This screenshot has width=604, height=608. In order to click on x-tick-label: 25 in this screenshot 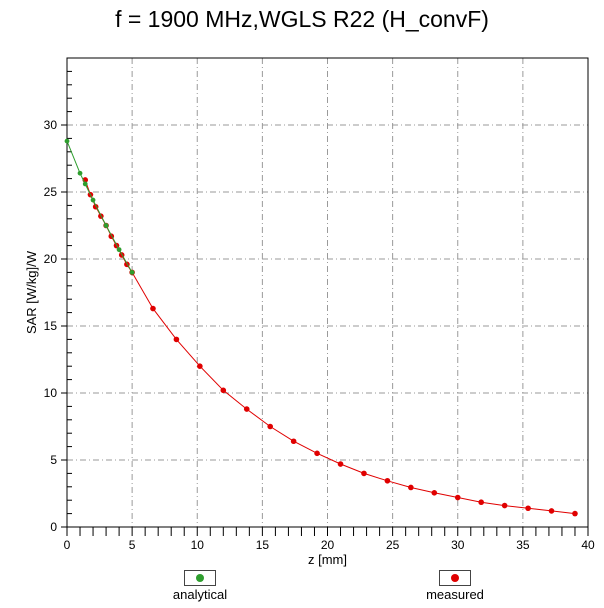, I will do `click(393, 545)`.